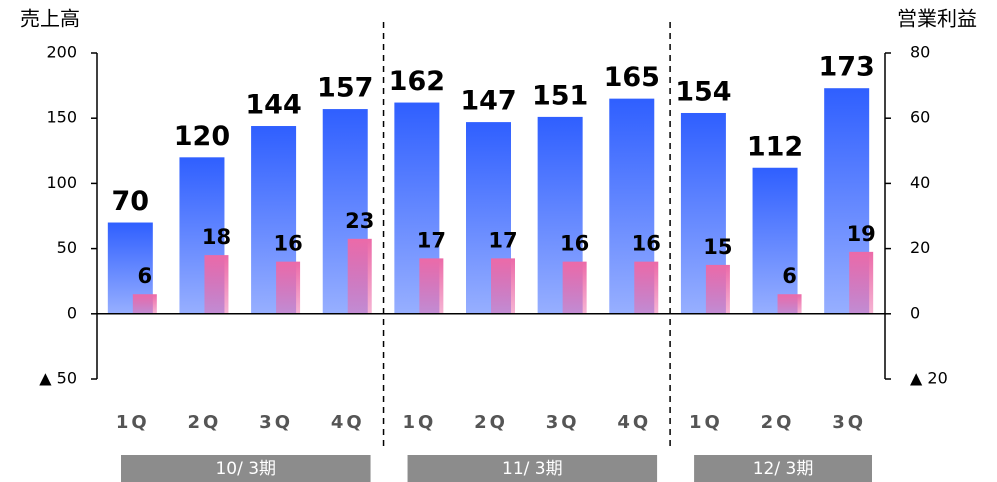 The height and width of the screenshot is (482, 997). I want to click on y-tick-label: 200, so click(61, 52).